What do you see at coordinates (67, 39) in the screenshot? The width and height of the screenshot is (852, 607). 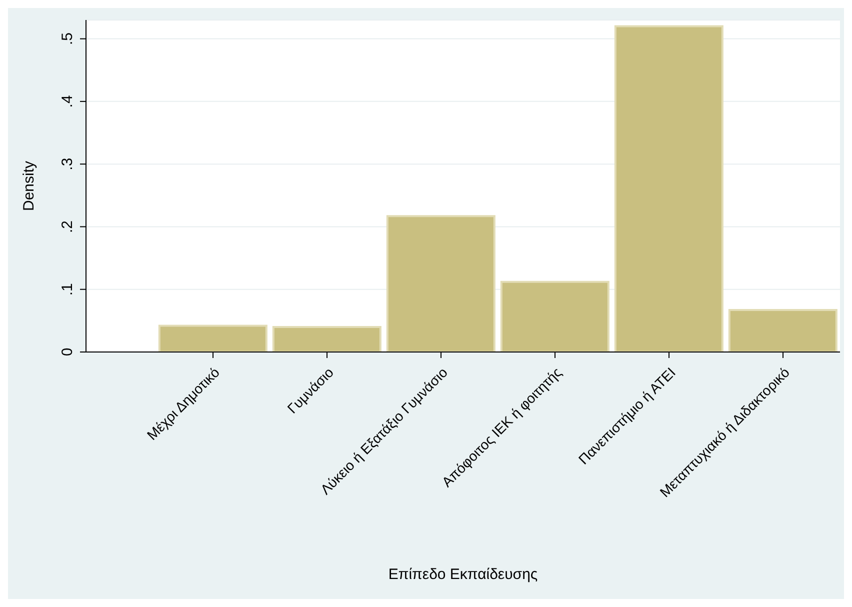 I see `y-tick-label: .5` at bounding box center [67, 39].